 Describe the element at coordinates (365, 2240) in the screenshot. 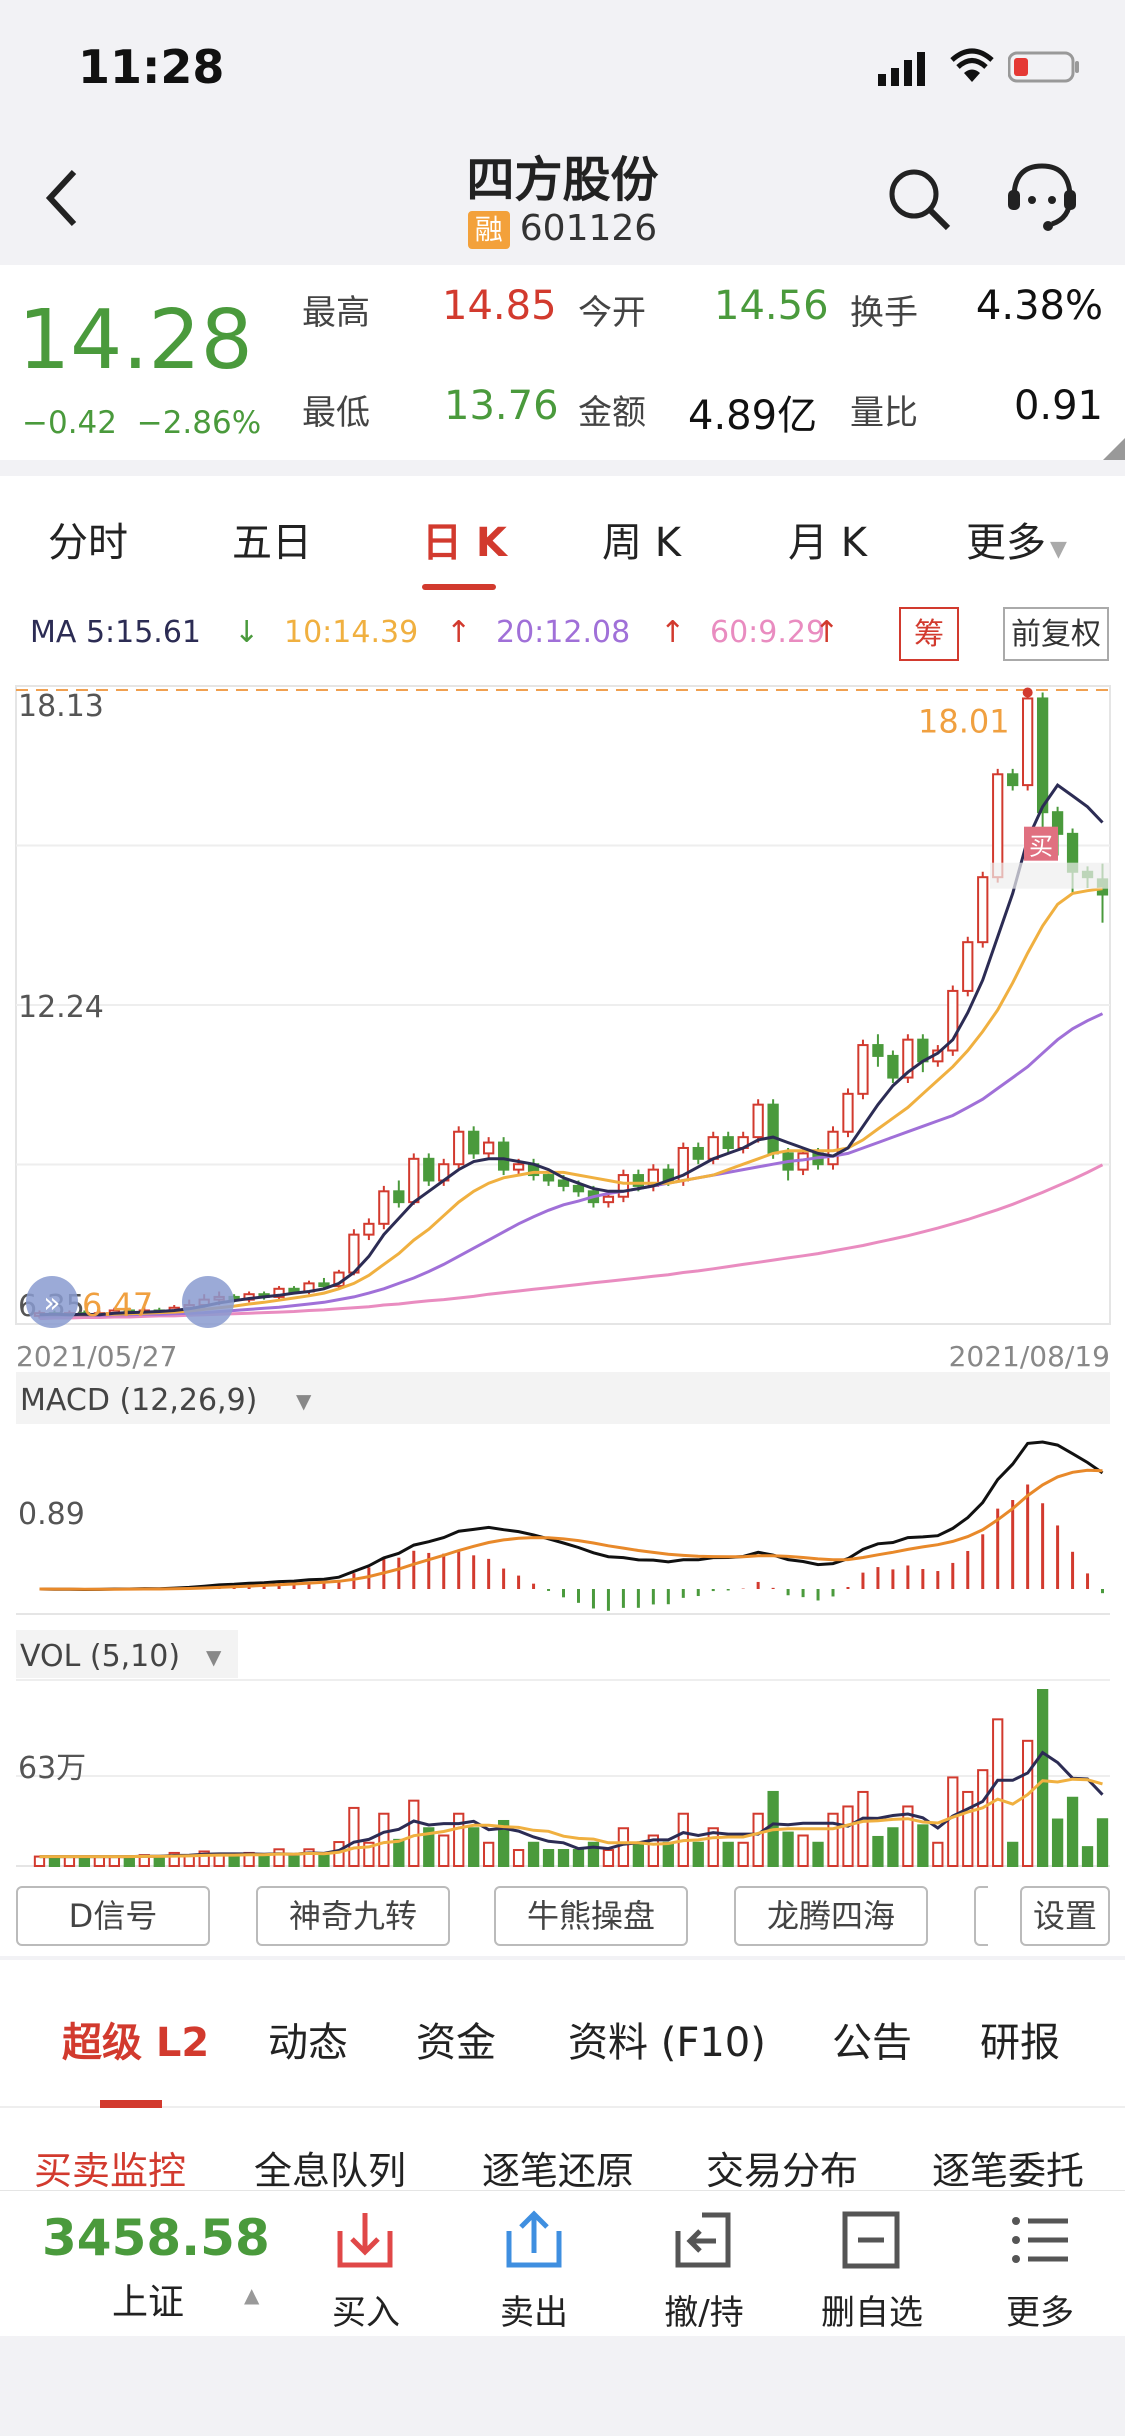

I see `buy-icon` at that location.